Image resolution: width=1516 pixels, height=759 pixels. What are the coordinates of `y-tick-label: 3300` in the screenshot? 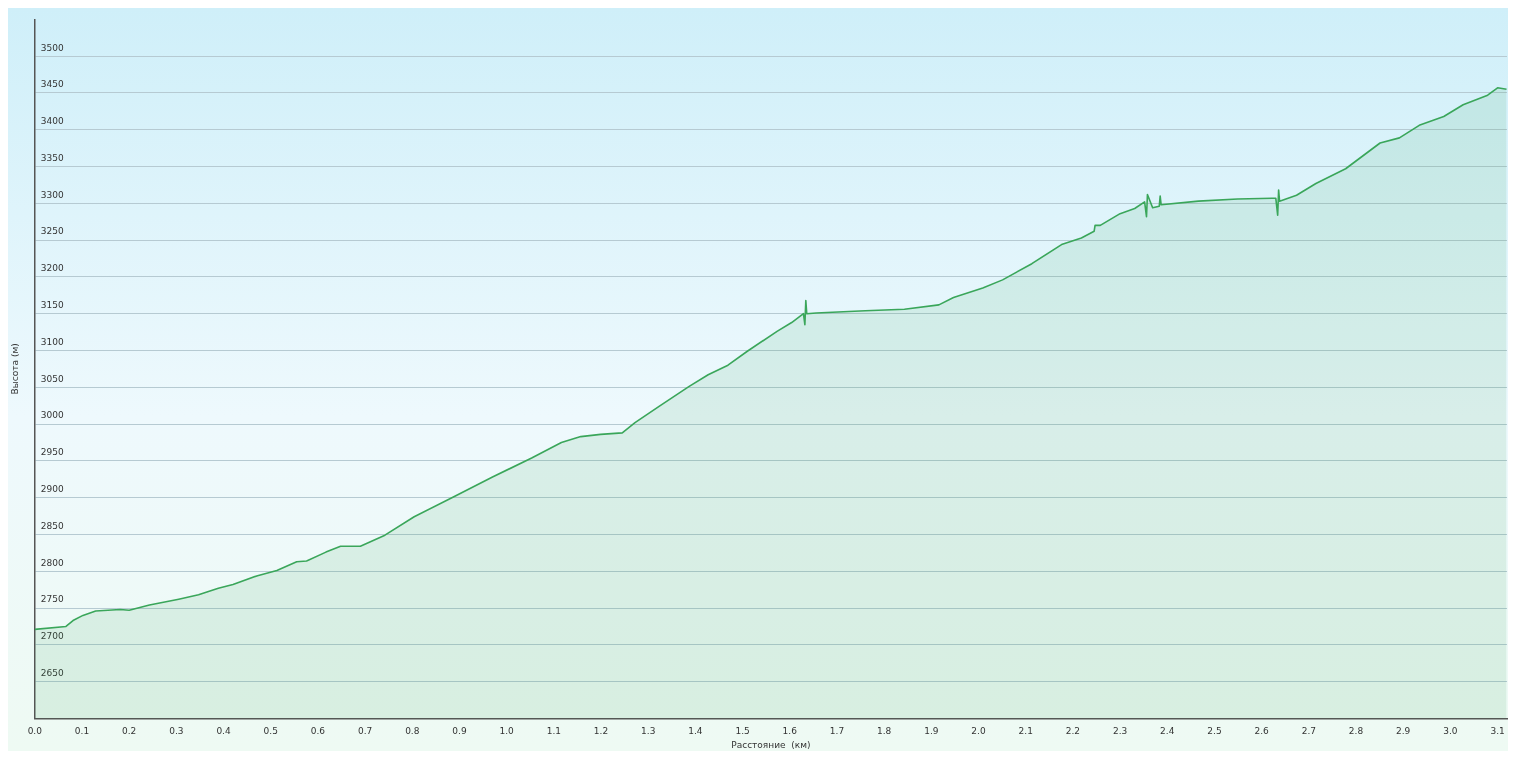 It's located at (52, 194).